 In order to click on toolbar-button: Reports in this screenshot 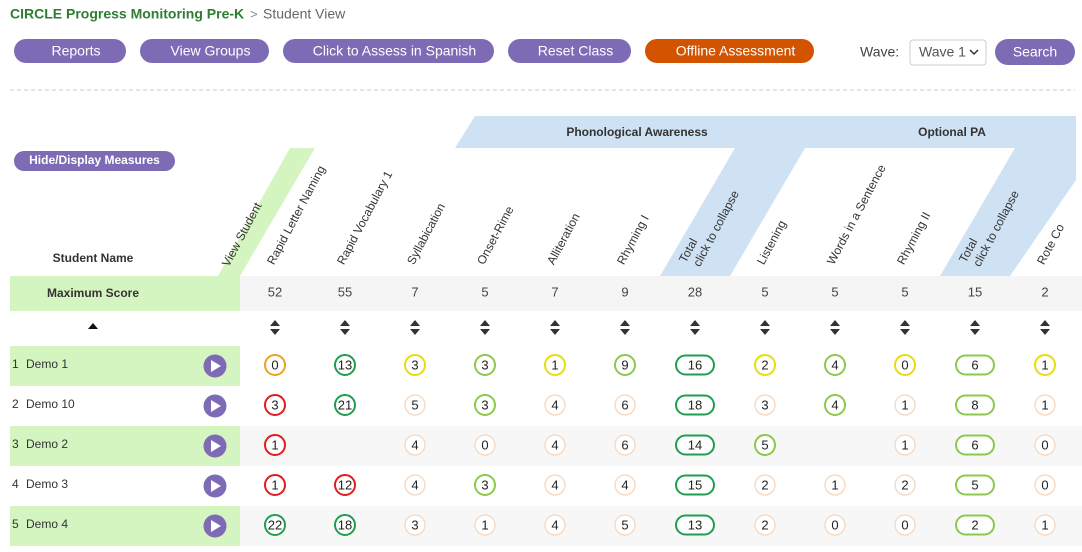, I will do `click(70, 51)`.